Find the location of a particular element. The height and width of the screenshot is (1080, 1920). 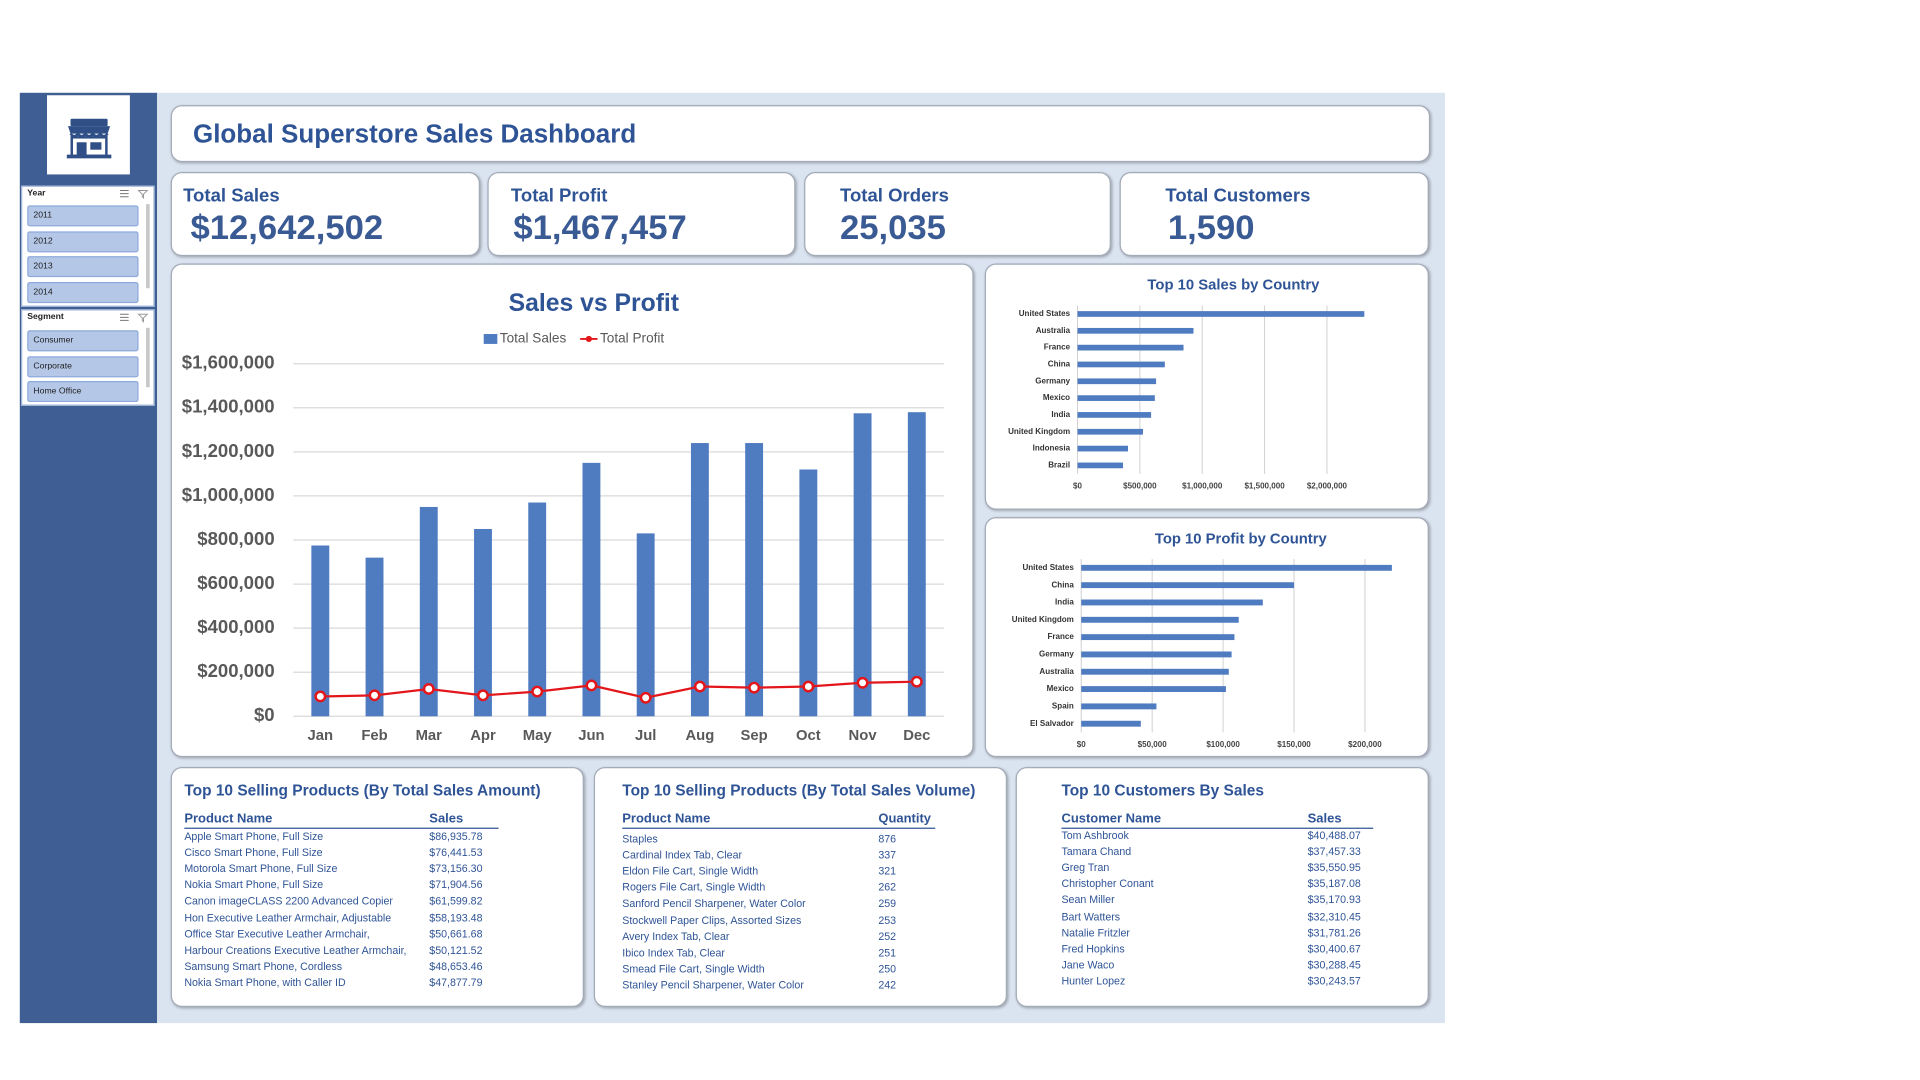

cell-value: $58,193.48 is located at coordinates (456, 917).